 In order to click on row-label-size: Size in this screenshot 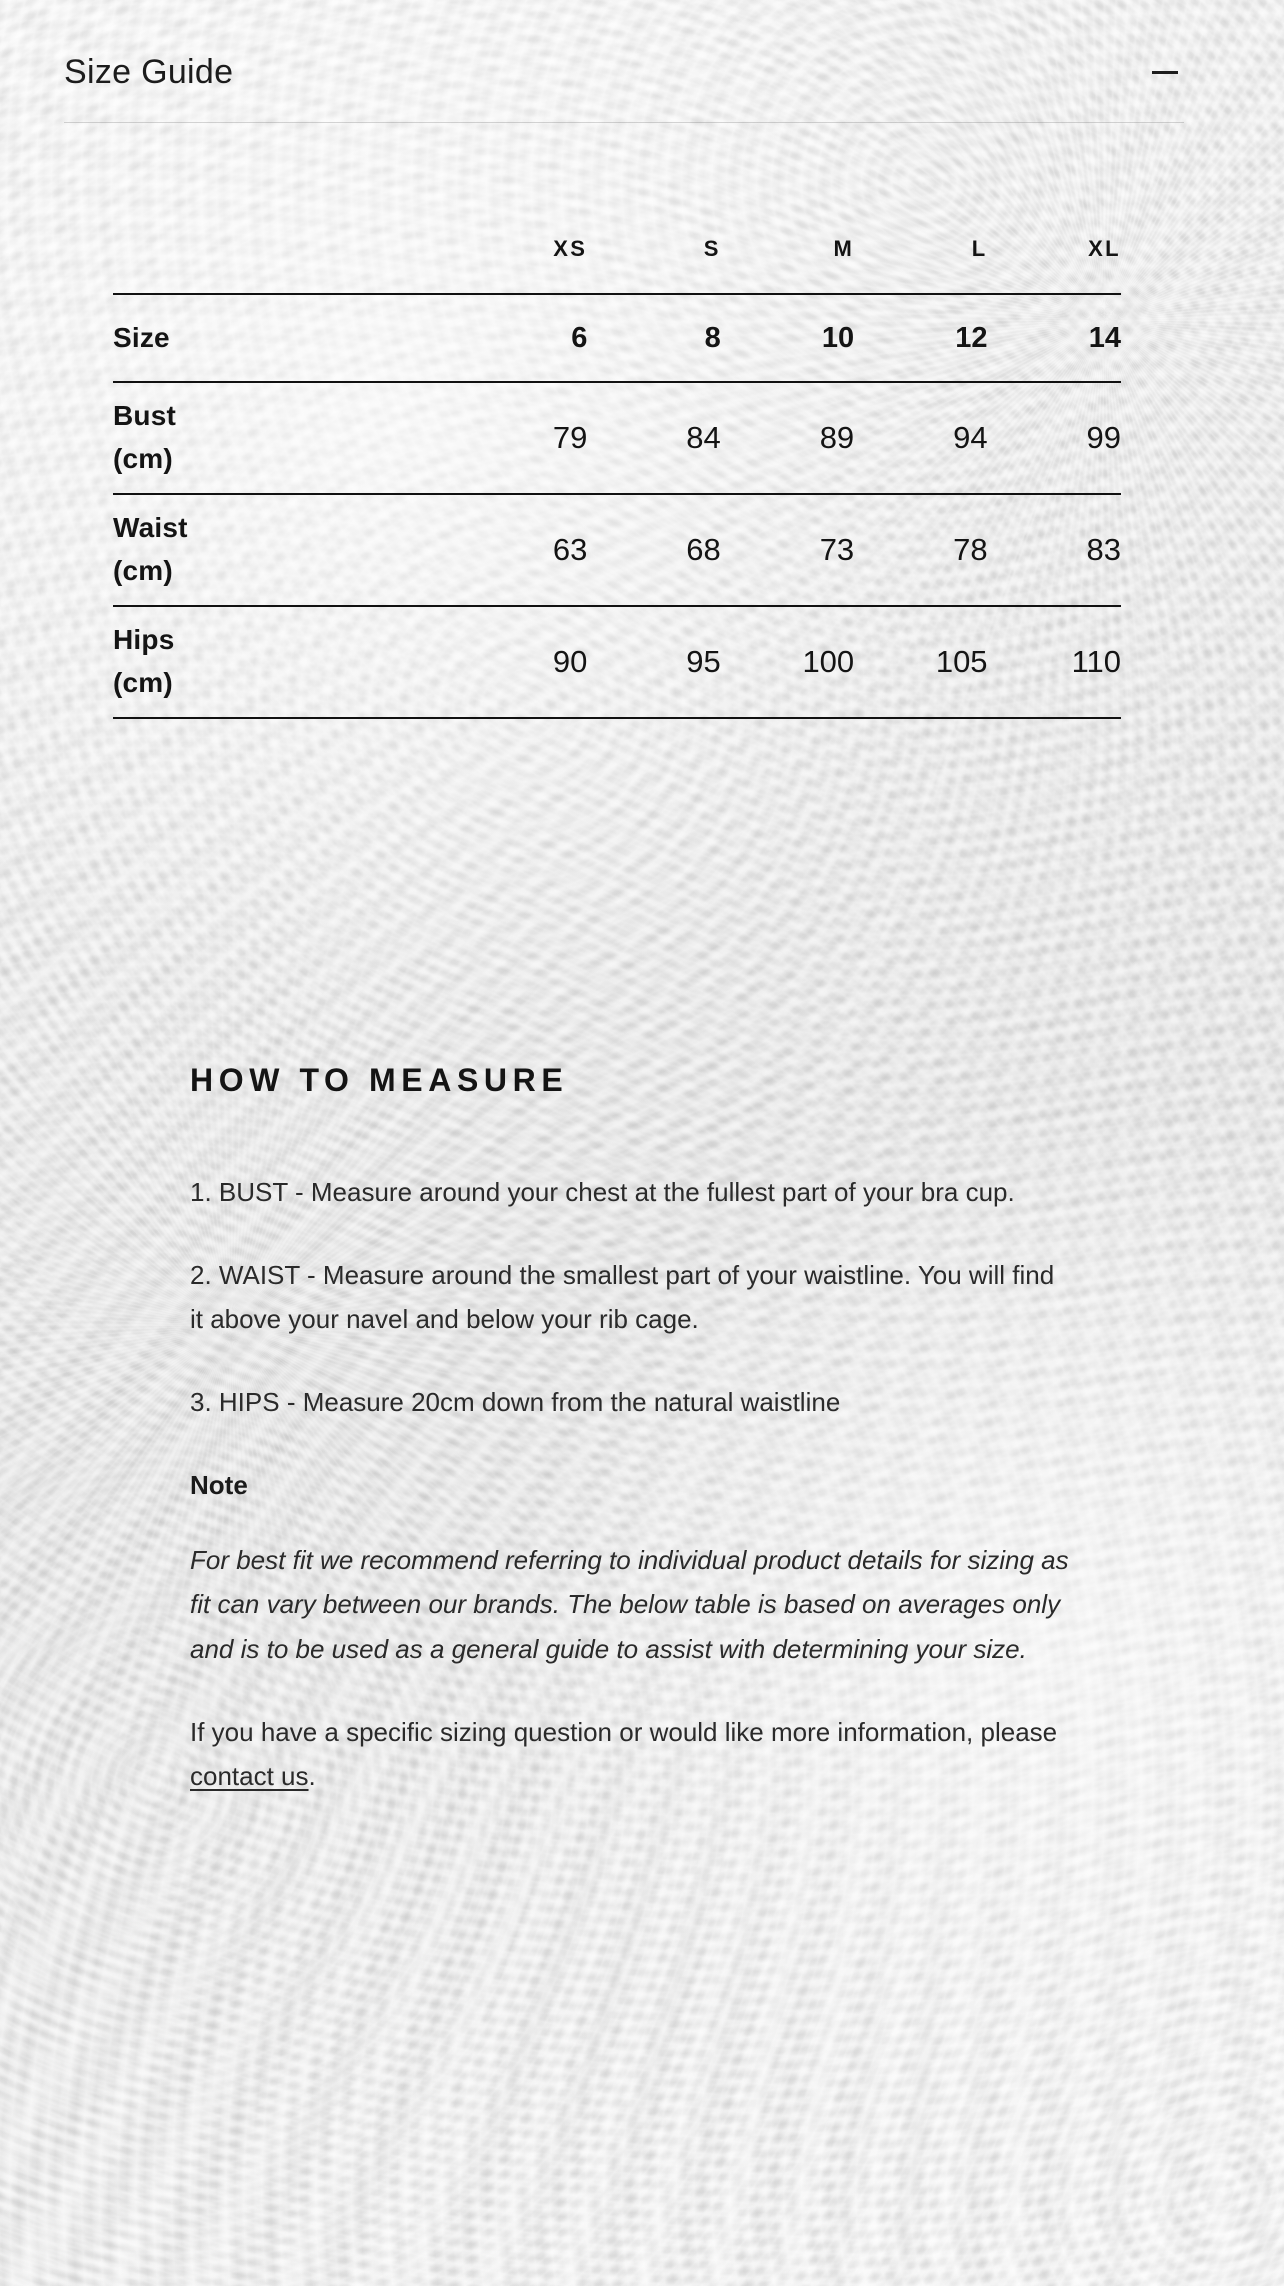, I will do `click(141, 337)`.